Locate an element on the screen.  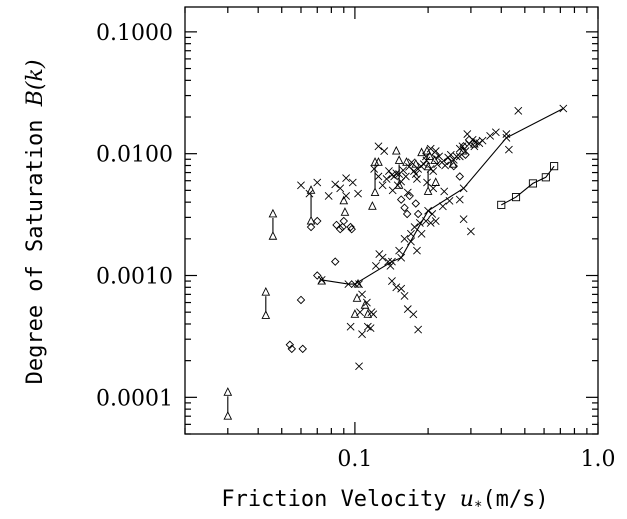
y-tick-label: 0.0001 is located at coordinates (134, 398).